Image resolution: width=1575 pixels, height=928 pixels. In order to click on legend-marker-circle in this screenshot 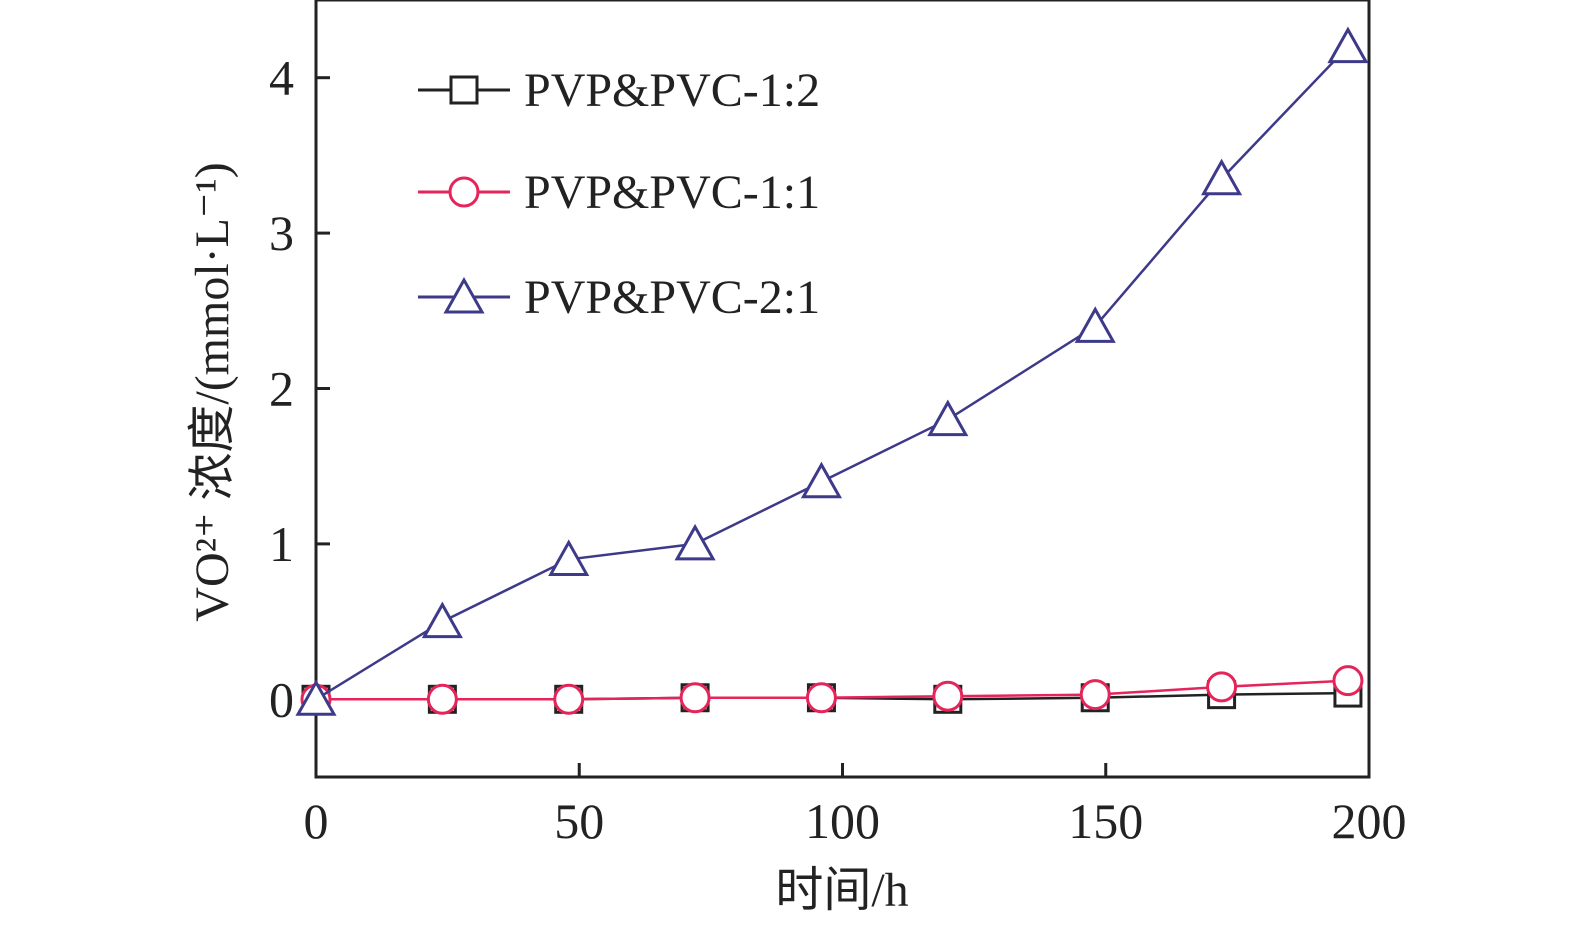, I will do `click(464, 192)`.